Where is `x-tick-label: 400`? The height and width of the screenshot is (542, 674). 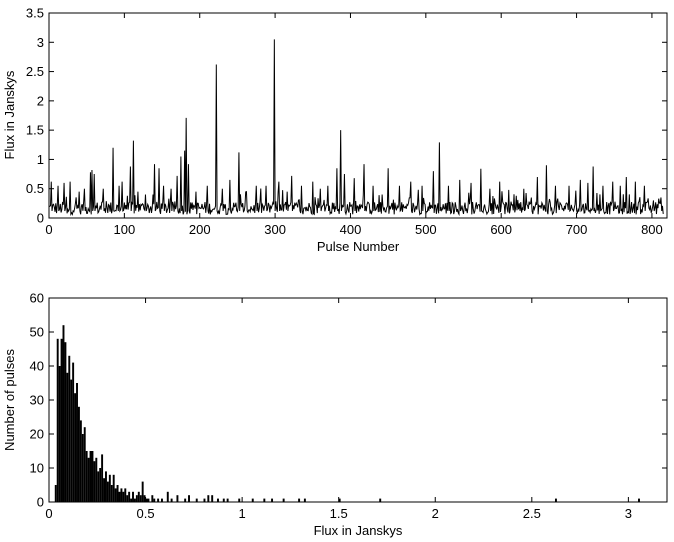
x-tick-label: 400 is located at coordinates (351, 229).